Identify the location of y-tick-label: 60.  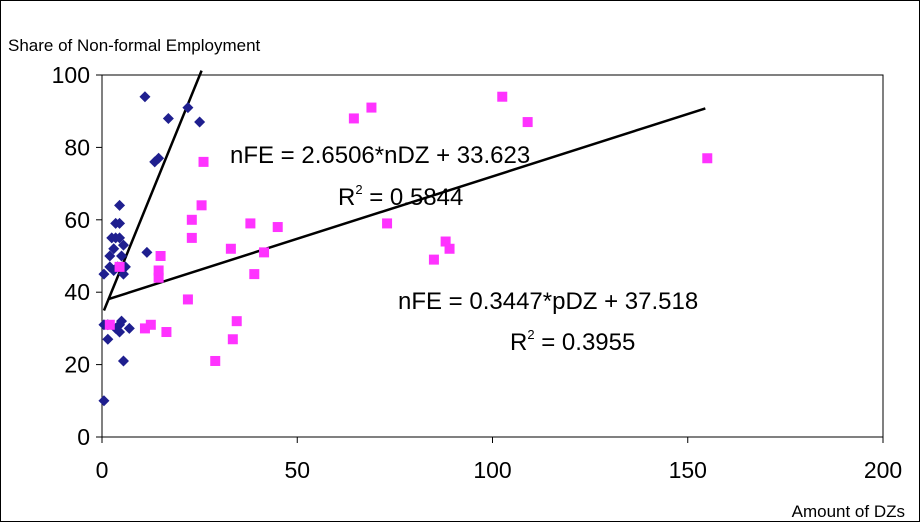
(77, 220).